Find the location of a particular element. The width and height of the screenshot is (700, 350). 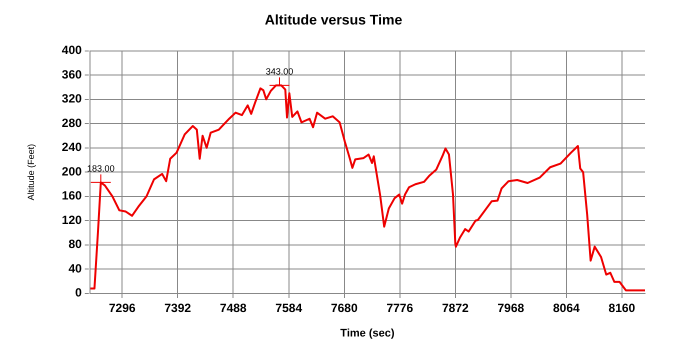

x-tick-label: 8064 is located at coordinates (566, 307).